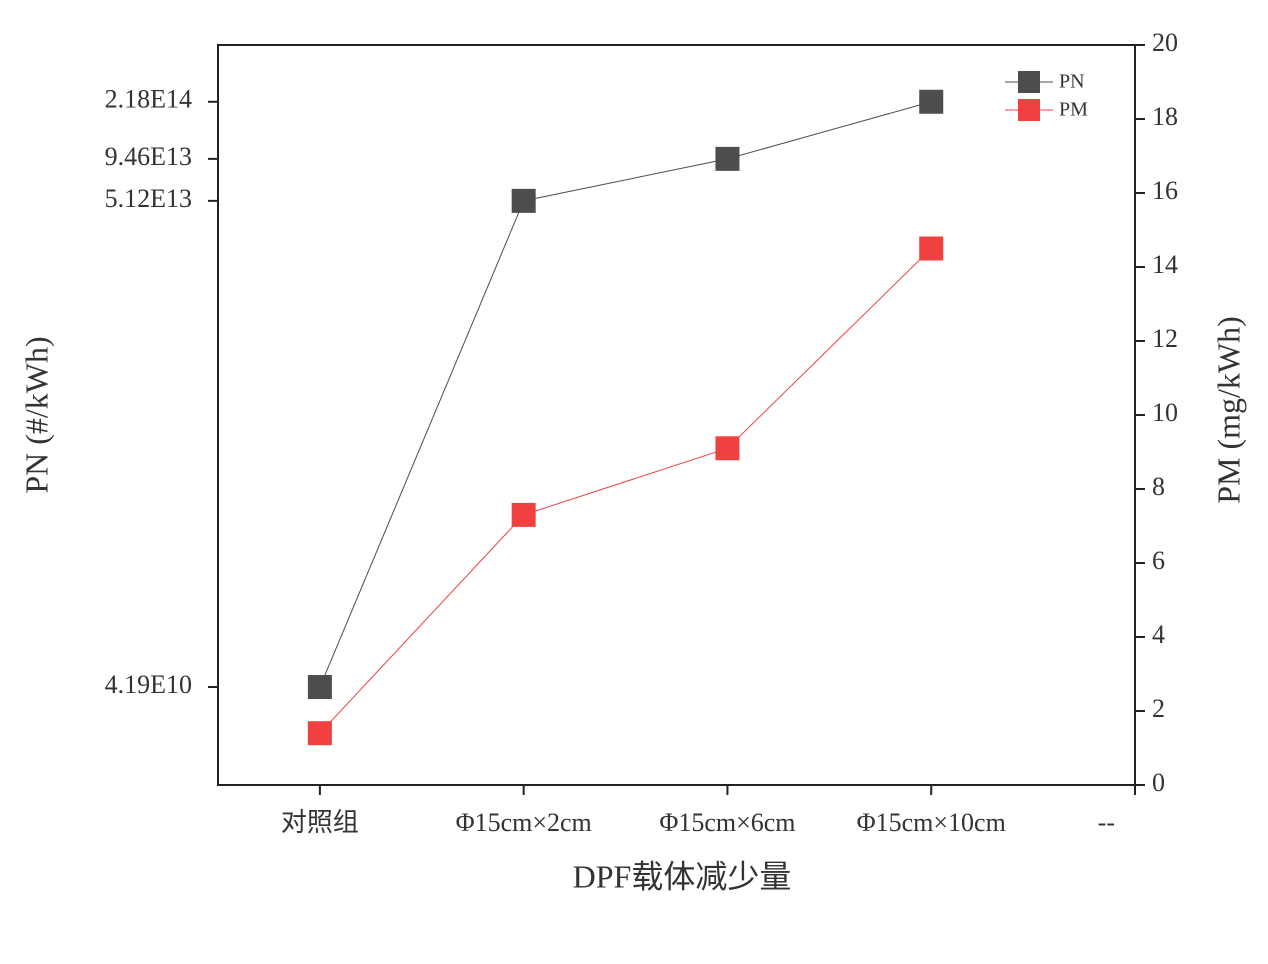  What do you see at coordinates (1165, 412) in the screenshot?
I see `y2-tick-label: 10` at bounding box center [1165, 412].